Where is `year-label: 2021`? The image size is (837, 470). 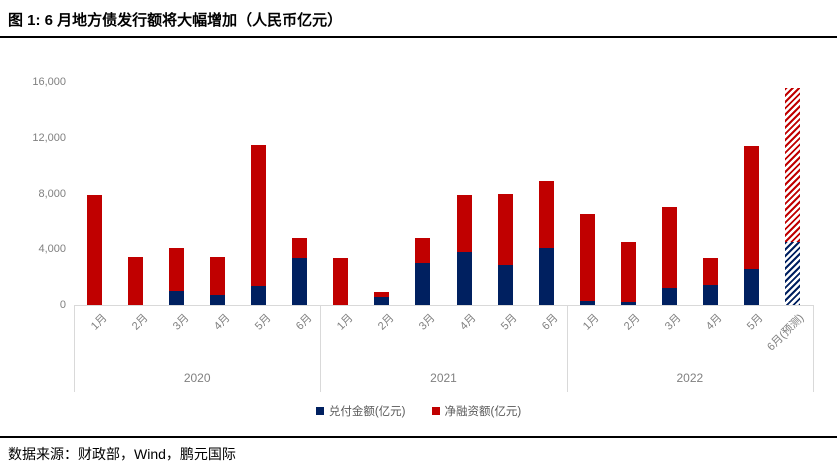 year-label: 2021 is located at coordinates (443, 378).